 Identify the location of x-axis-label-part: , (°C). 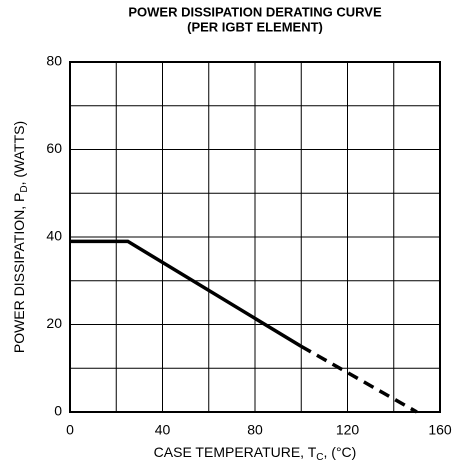
(340, 452).